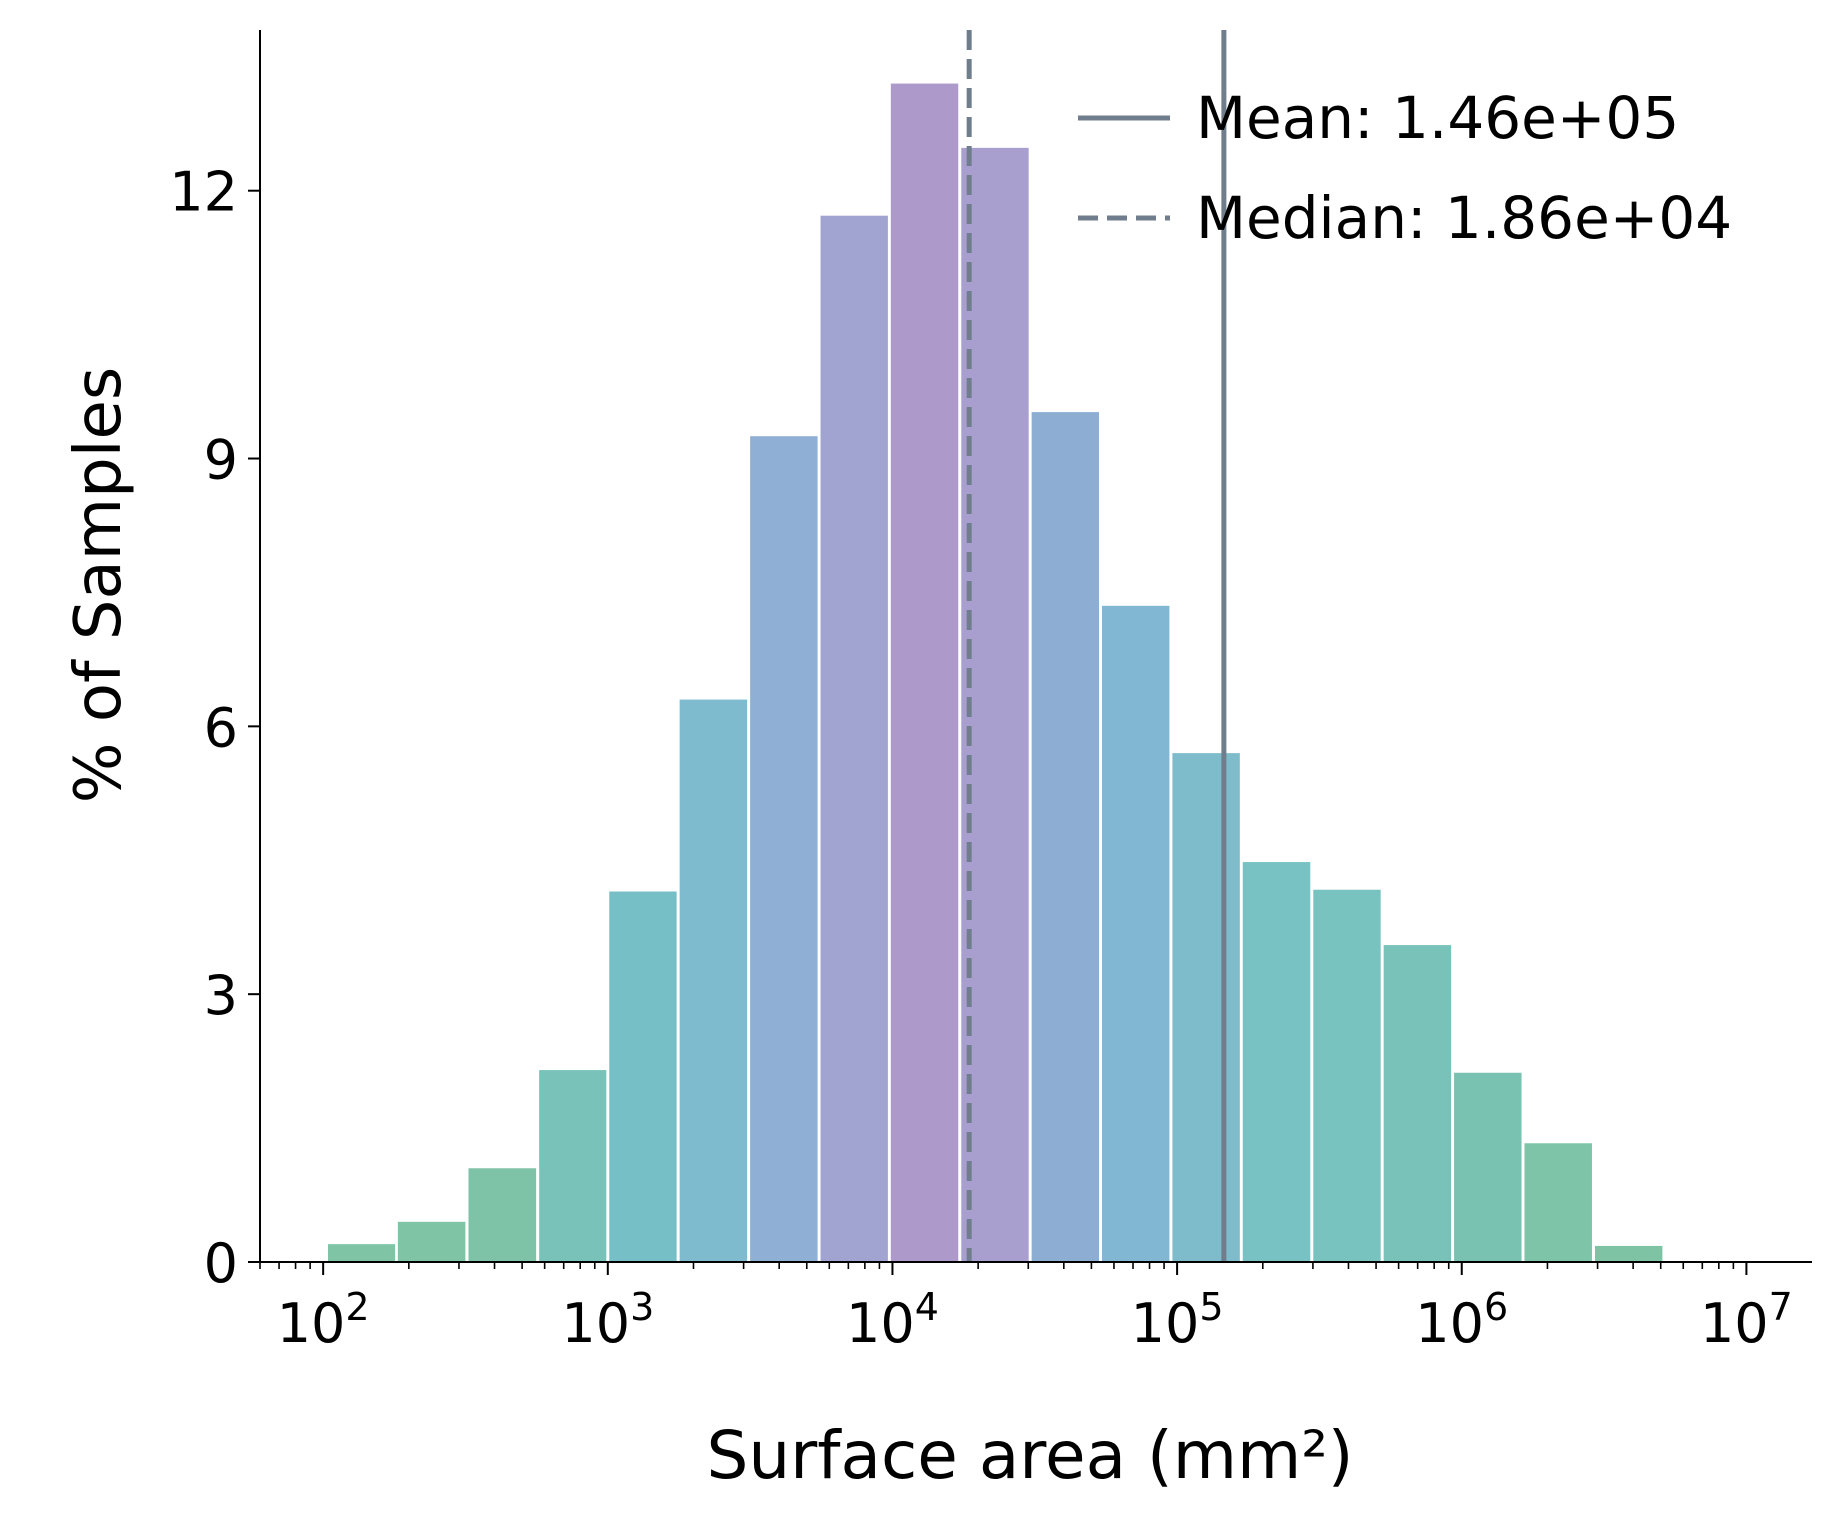 This screenshot has width=1835, height=1535. What do you see at coordinates (1035, 1308) in the screenshot?
I see `x-axis-ticks: 10² 10³ 10⁴ 10⁵ 10⁶ 10⁷` at bounding box center [1035, 1308].